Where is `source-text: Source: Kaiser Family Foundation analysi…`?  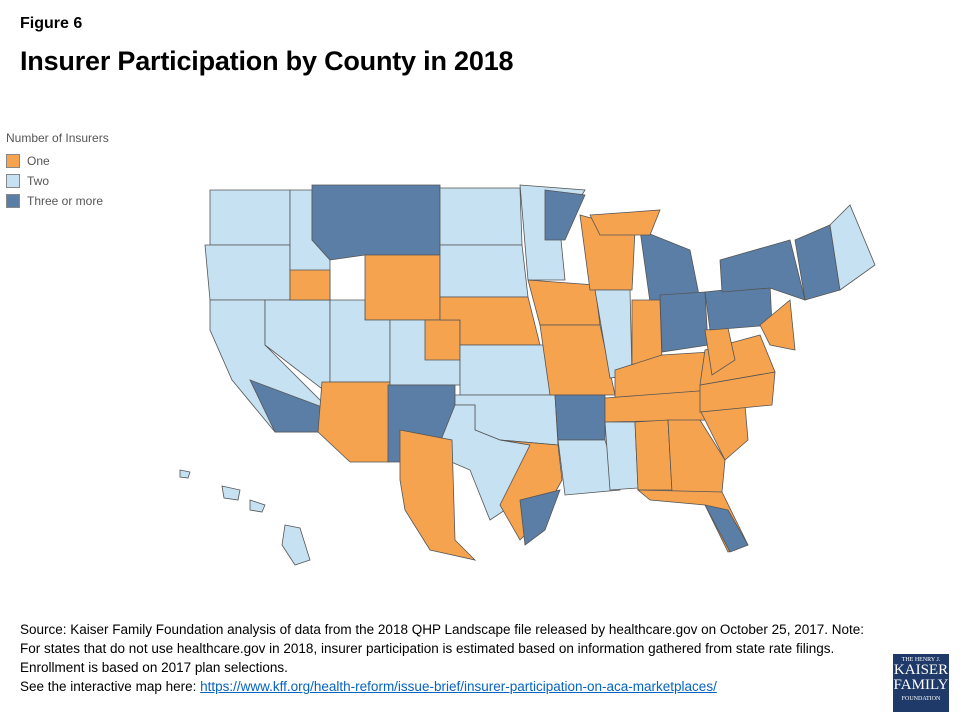 source-text: Source: Kaiser Family Foundation analysi… is located at coordinates (442, 648).